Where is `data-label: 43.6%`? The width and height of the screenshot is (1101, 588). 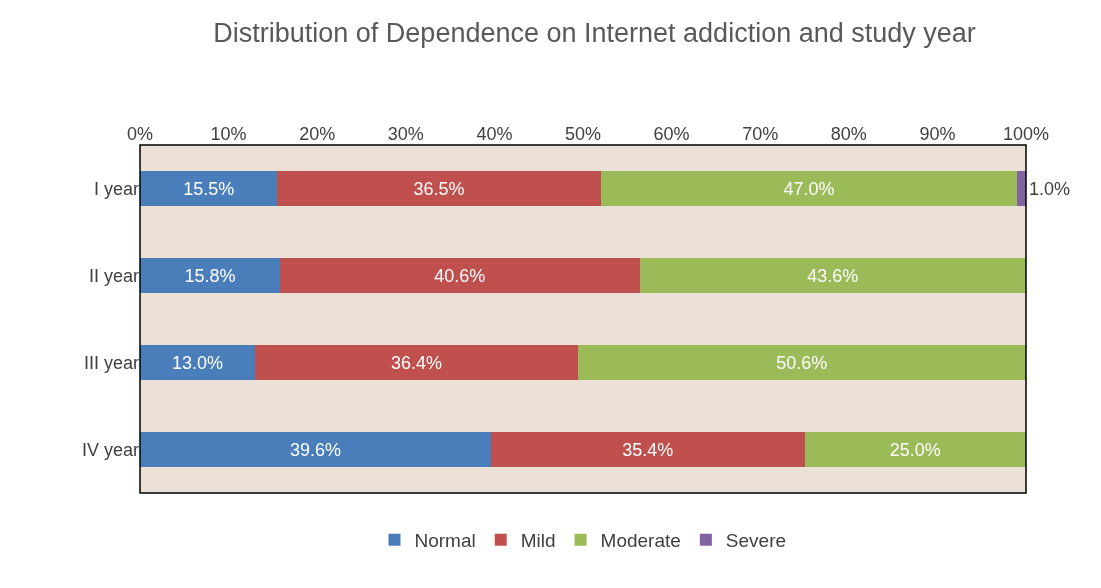 data-label: 43.6% is located at coordinates (833, 275).